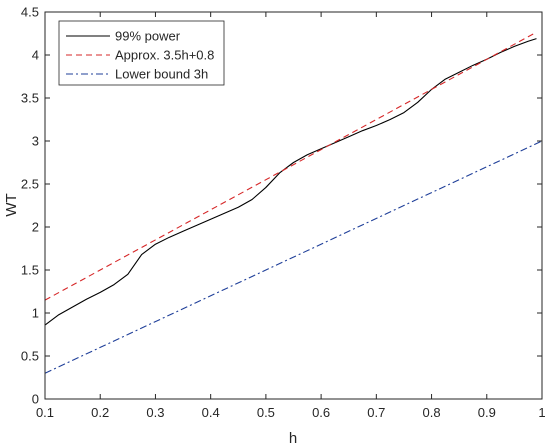 Image resolution: width=550 pixels, height=448 pixels. Describe the element at coordinates (30, 184) in the screenshot. I see `y-tick-label: 2.5` at that location.